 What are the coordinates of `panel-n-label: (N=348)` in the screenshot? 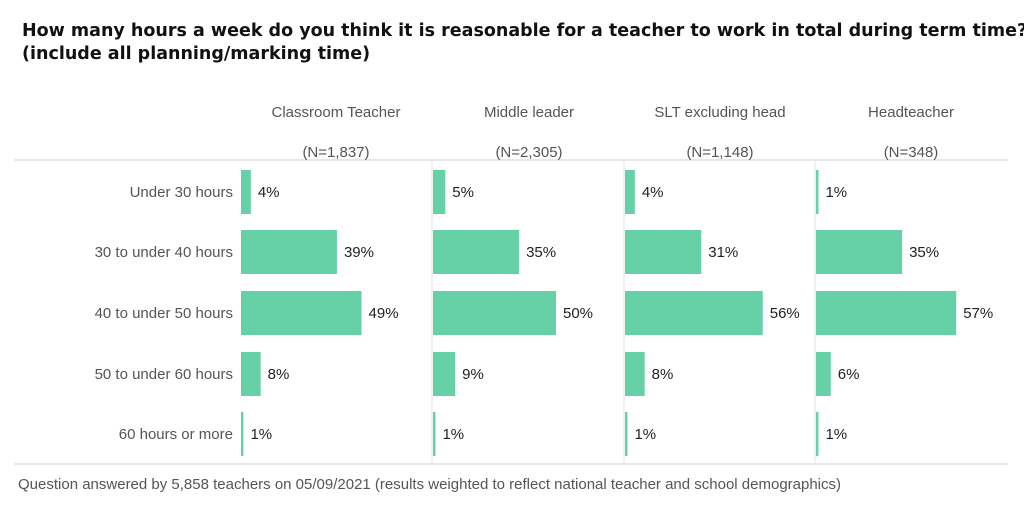 It's located at (911, 152).